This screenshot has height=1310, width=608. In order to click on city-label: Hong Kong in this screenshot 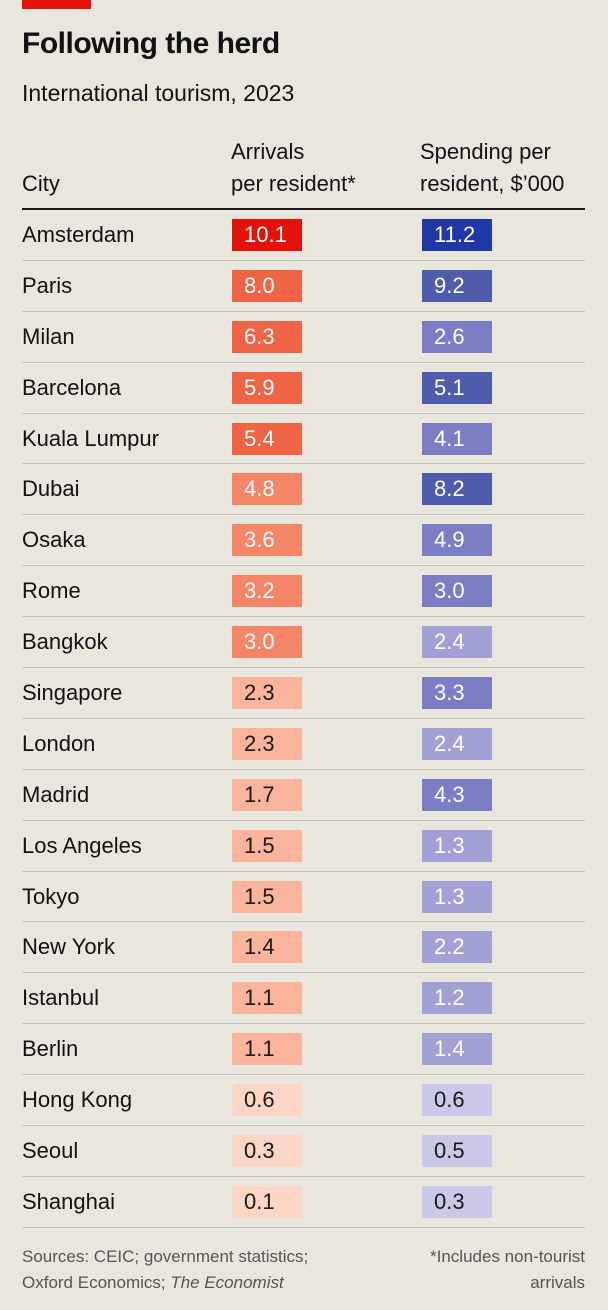, I will do `click(77, 1100)`.